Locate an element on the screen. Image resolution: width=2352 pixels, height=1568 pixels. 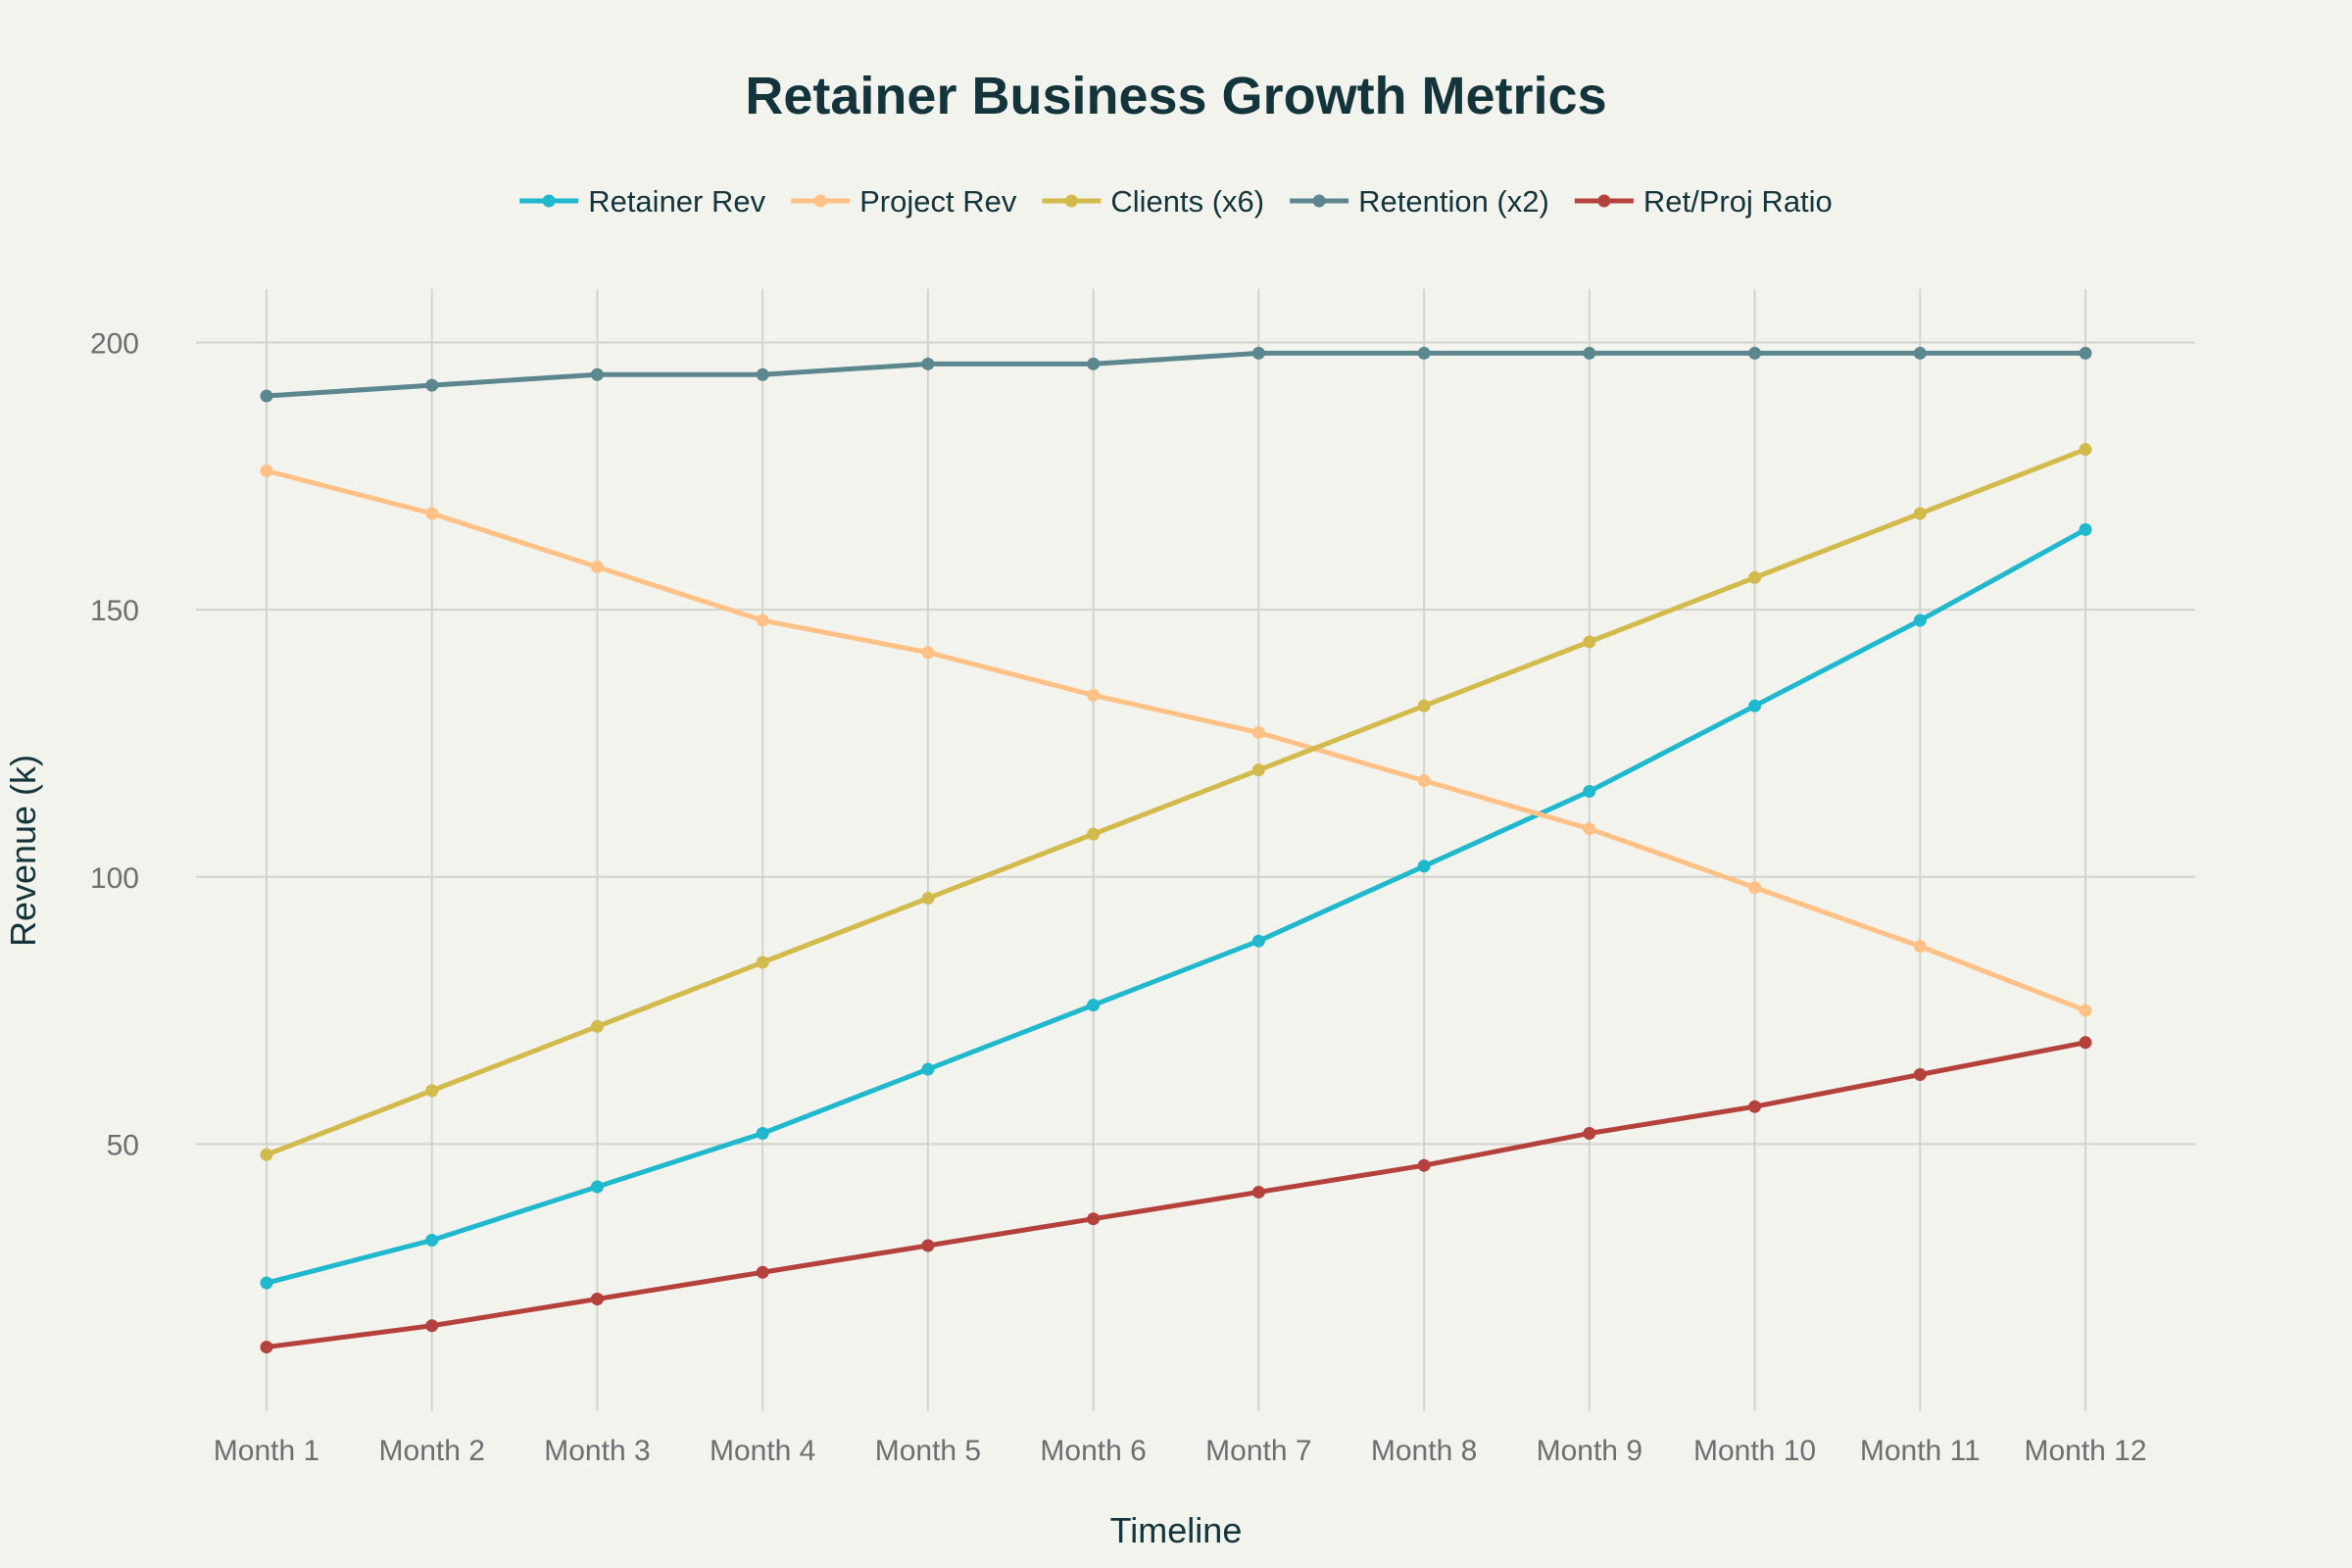
legend-item-ret-proj-ratio: Ret/Proj Ratio is located at coordinates (1703, 201).